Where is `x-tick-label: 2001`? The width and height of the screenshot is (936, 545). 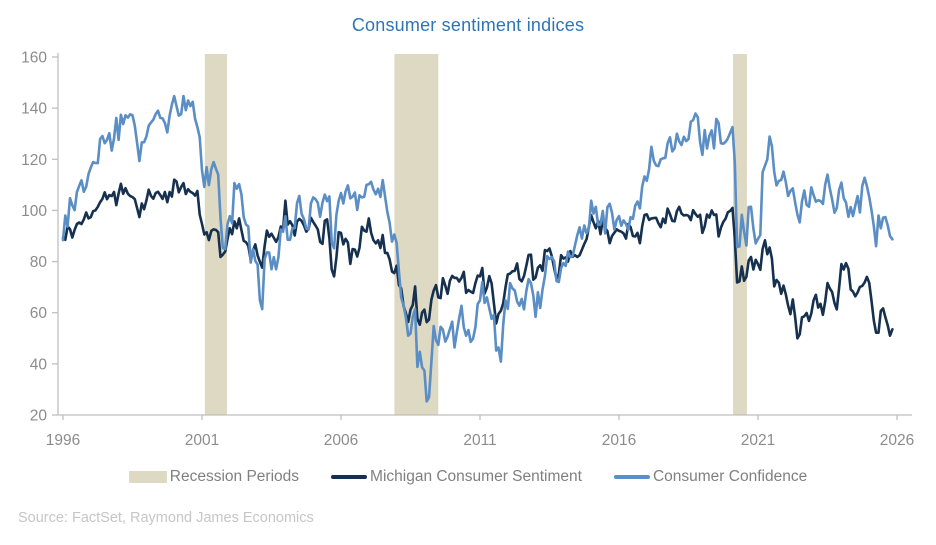 x-tick-label: 2001 is located at coordinates (202, 440).